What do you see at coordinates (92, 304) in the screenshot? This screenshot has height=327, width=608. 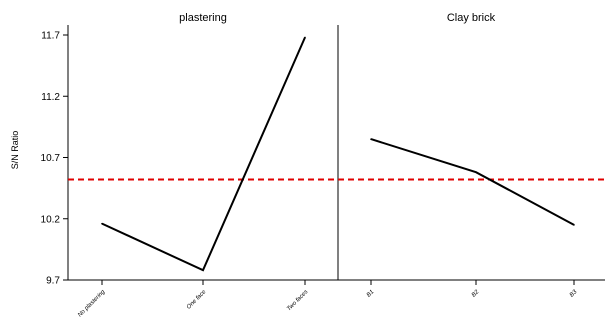 I see `x-tick-label: No plastering` at bounding box center [92, 304].